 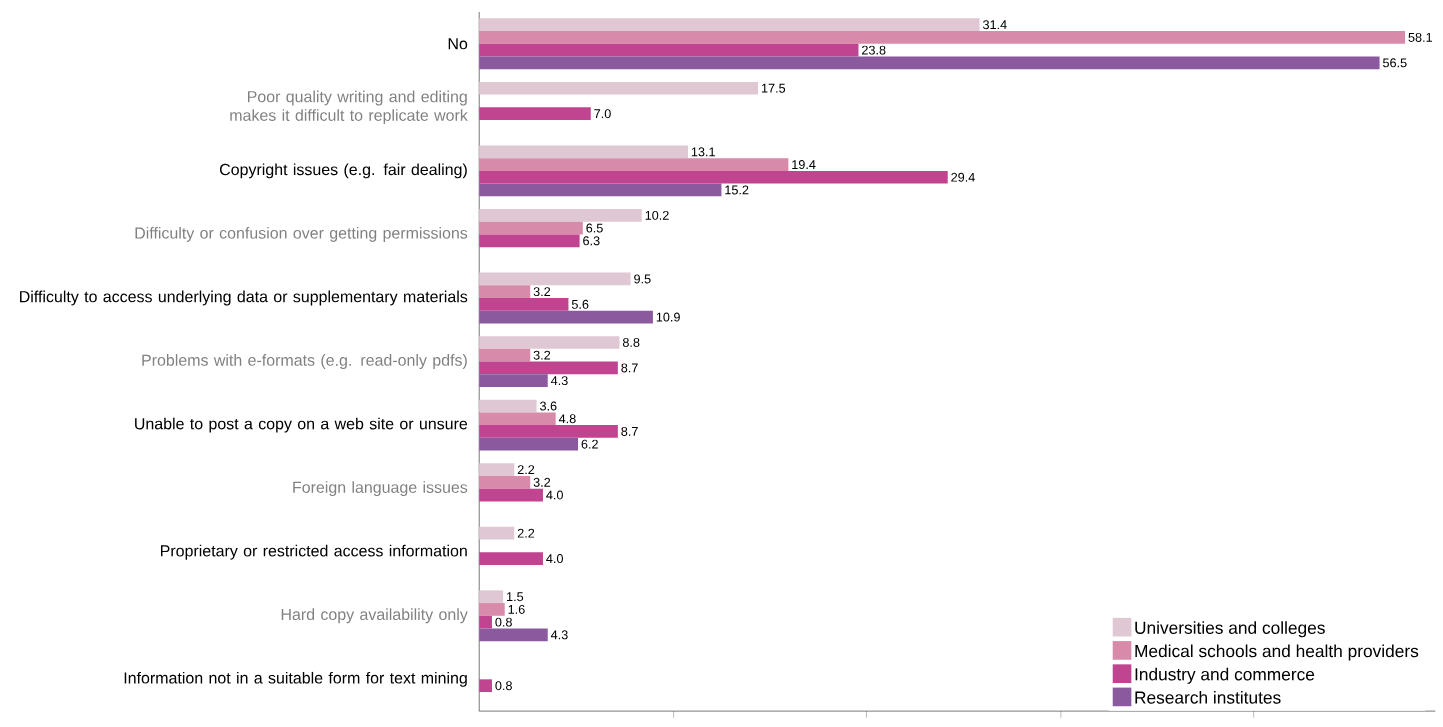 I want to click on y-tick-label: Difficulty to access underlying data or supplementary materials, so click(x=244, y=298).